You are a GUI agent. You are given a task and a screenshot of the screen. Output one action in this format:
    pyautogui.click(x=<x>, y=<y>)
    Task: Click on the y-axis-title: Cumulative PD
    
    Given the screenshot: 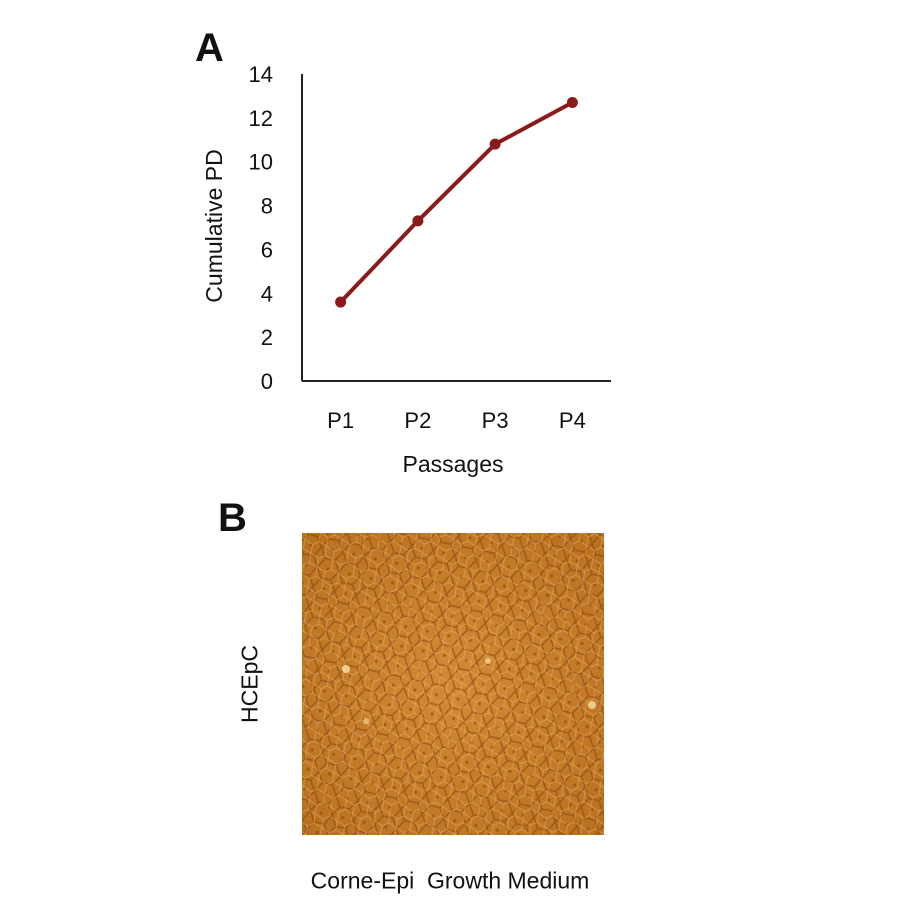 What is the action you would take?
    pyautogui.click(x=214, y=225)
    